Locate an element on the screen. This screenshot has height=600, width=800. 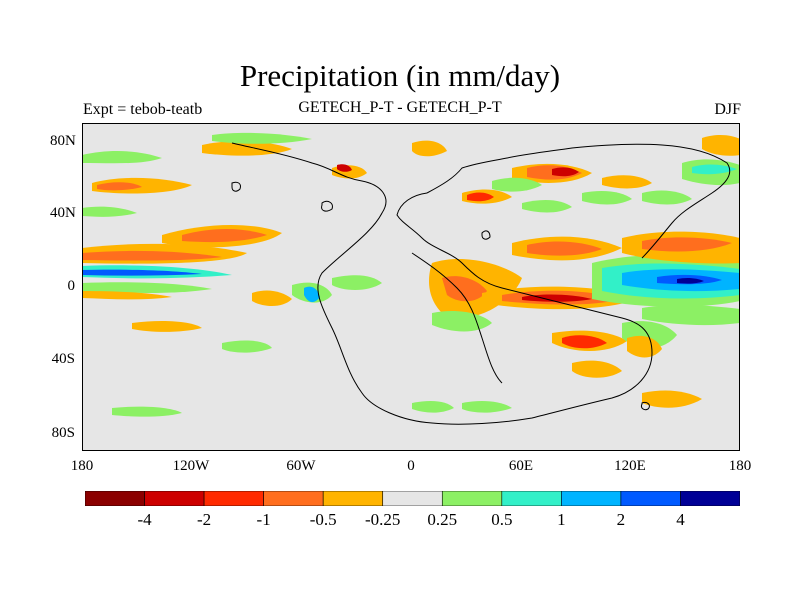
colorbar-label: -4 is located at coordinates (144, 519).